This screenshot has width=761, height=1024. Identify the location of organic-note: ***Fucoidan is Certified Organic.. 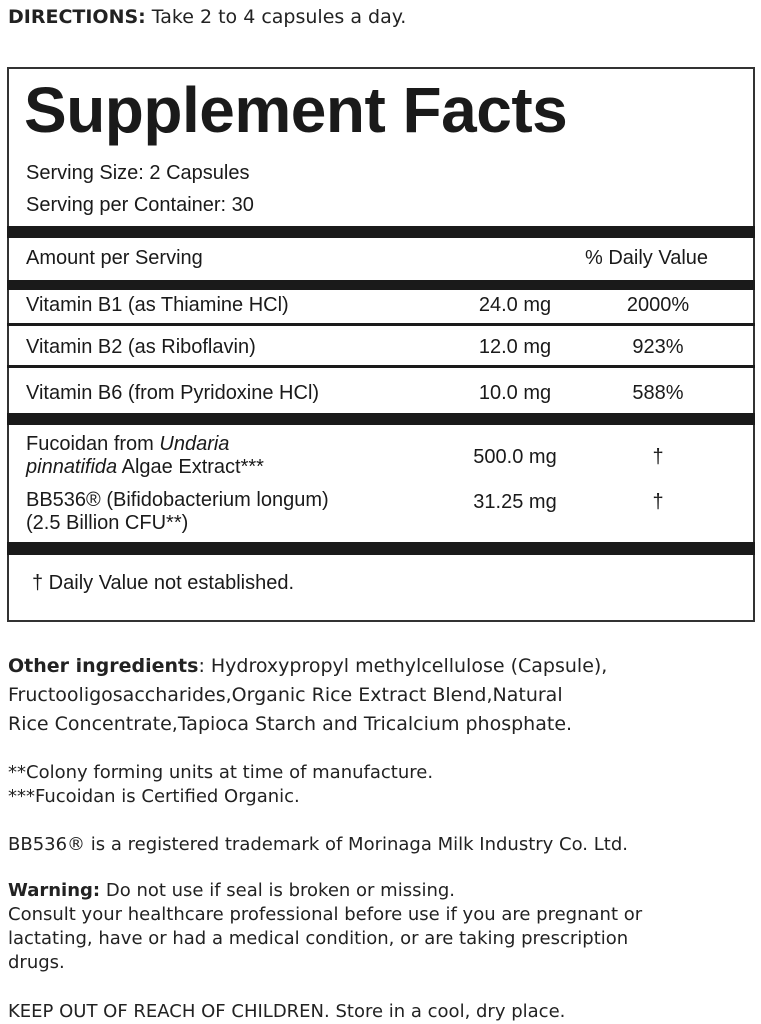
(154, 796).